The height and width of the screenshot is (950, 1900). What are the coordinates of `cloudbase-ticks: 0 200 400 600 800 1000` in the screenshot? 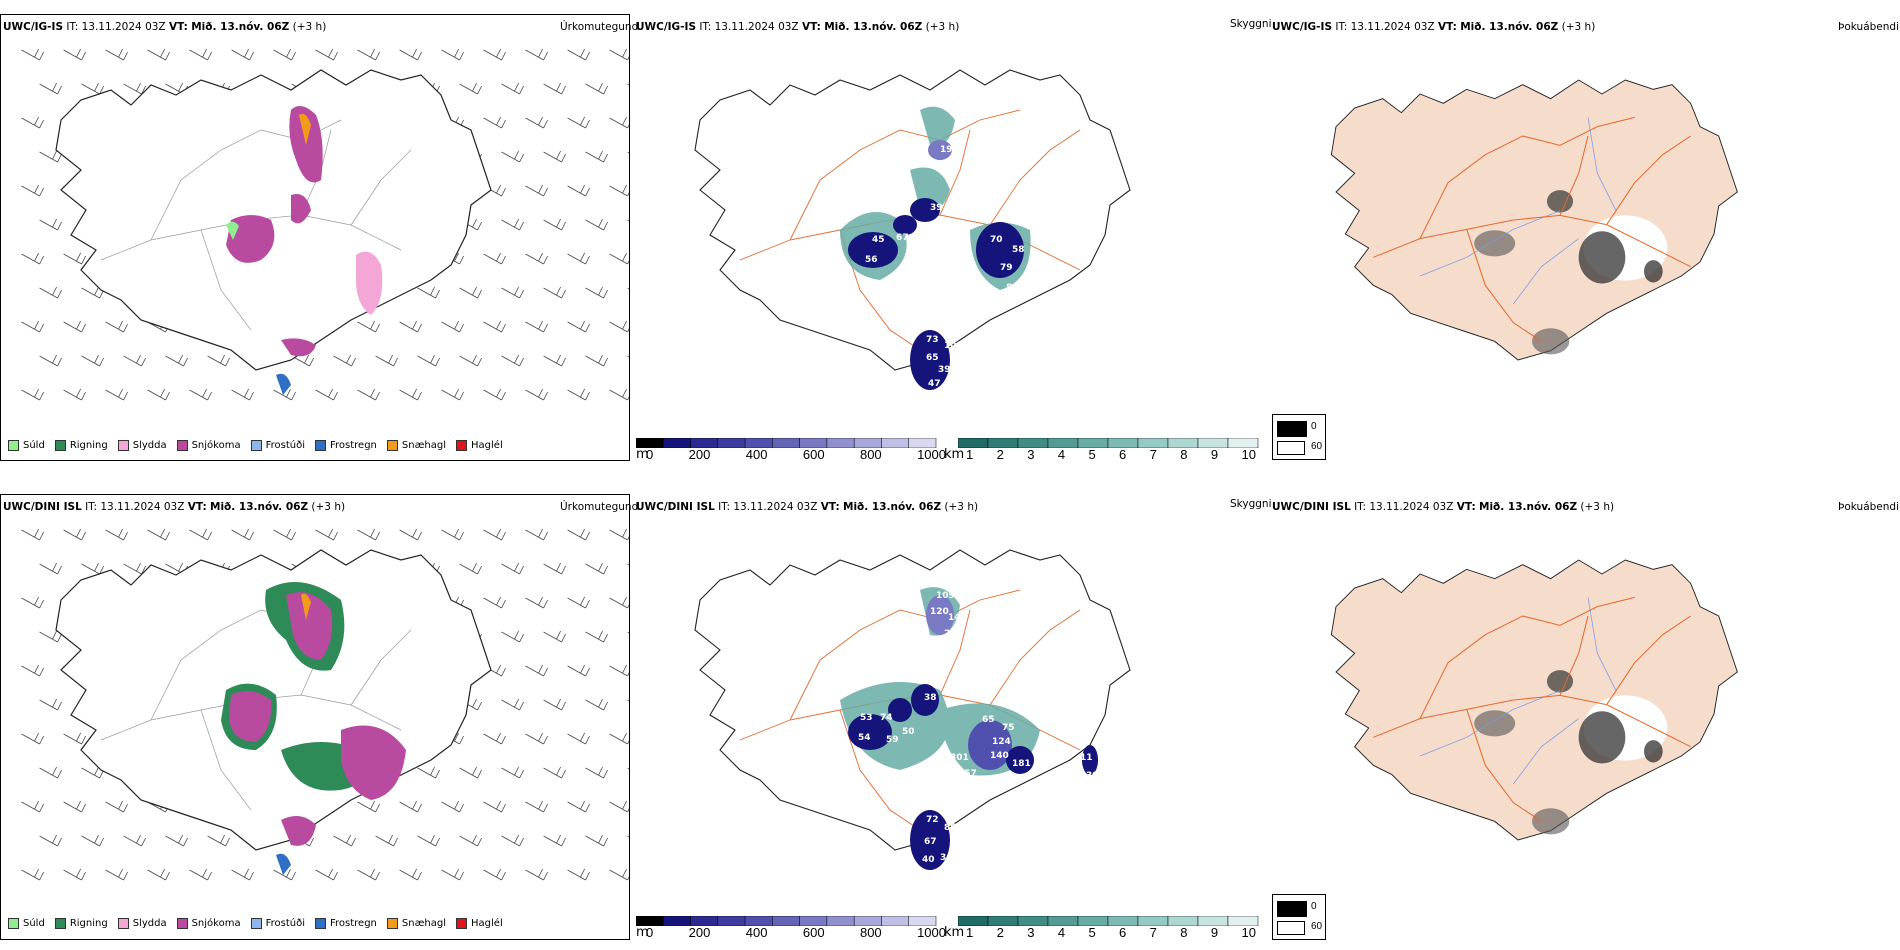 It's located at (796, 454).